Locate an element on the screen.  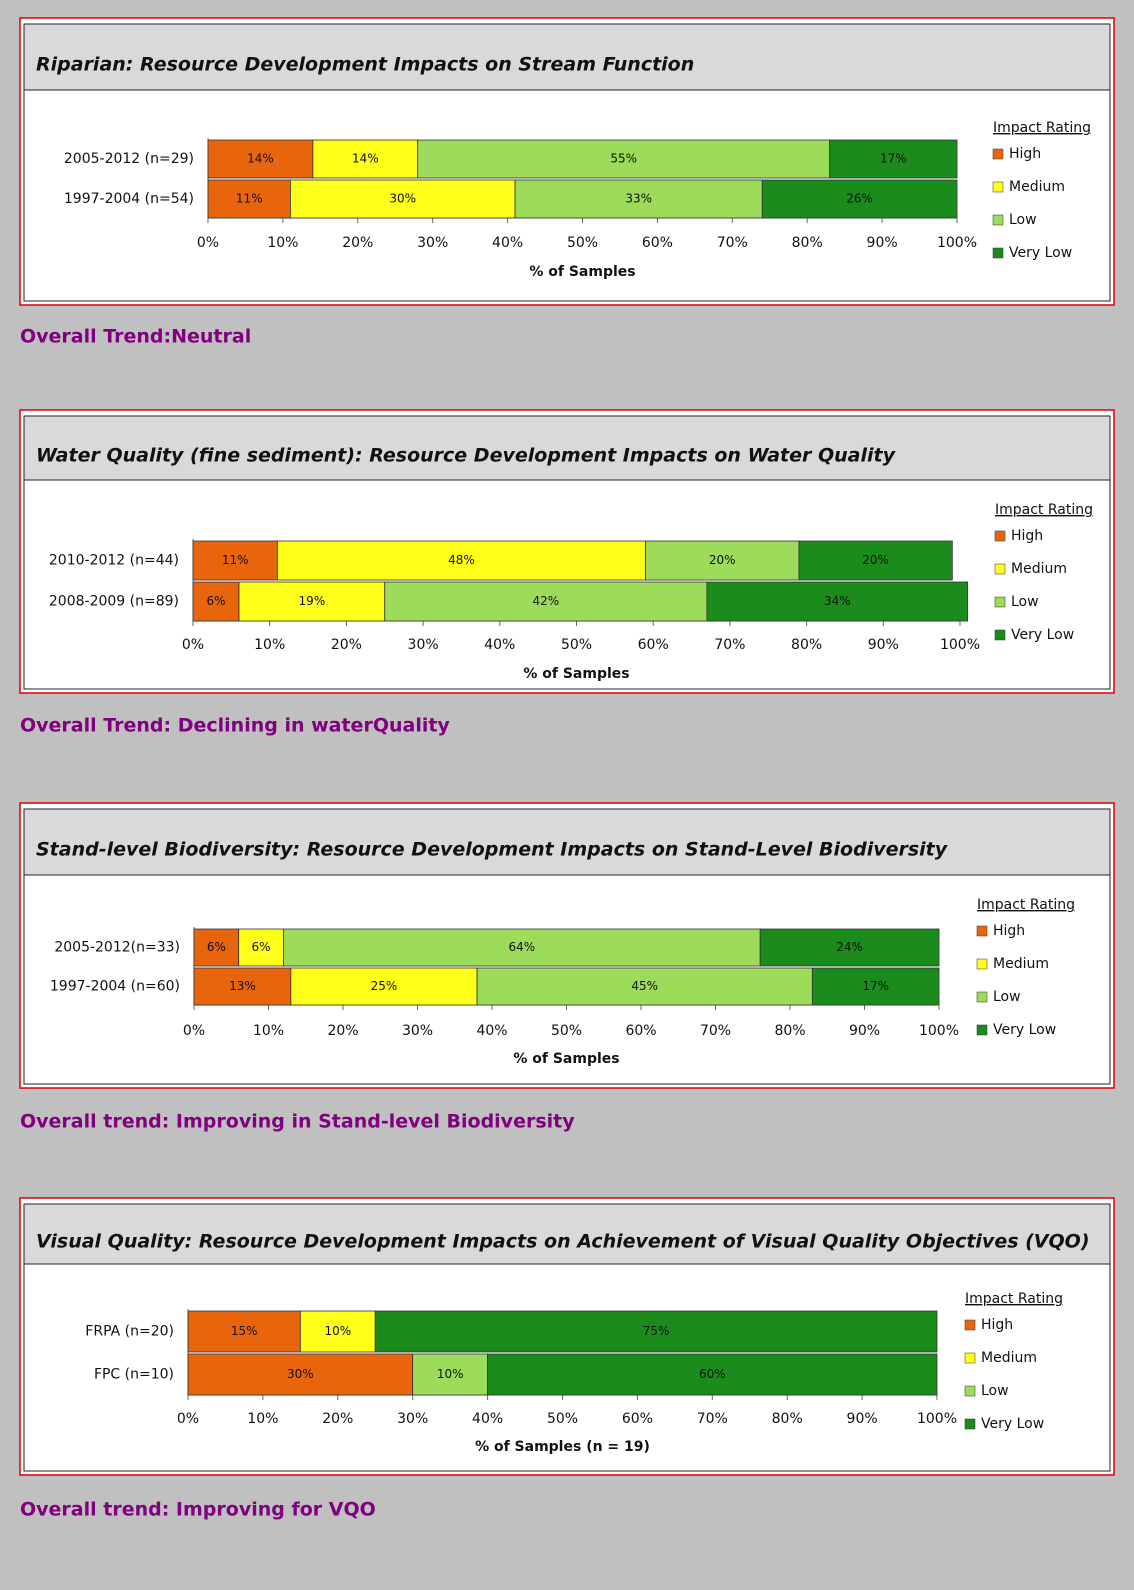
value-label: 75% is located at coordinates (656, 1331).